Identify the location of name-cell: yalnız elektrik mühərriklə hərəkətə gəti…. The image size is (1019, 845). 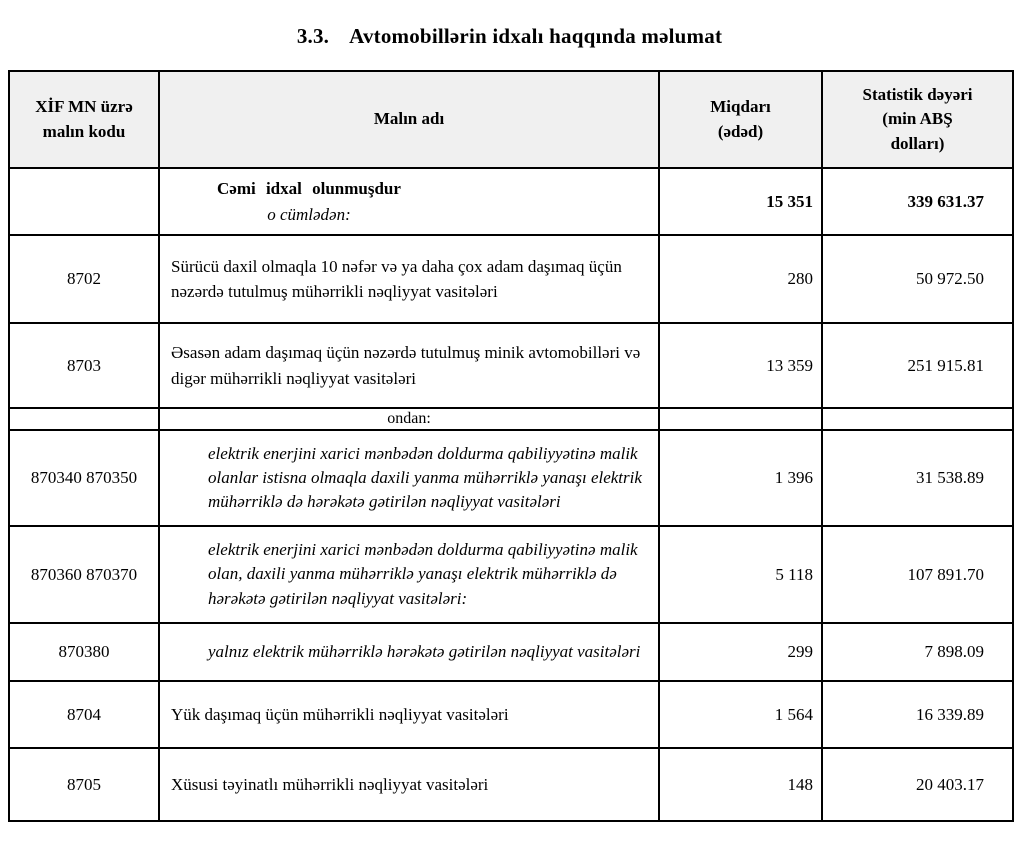
(409, 652).